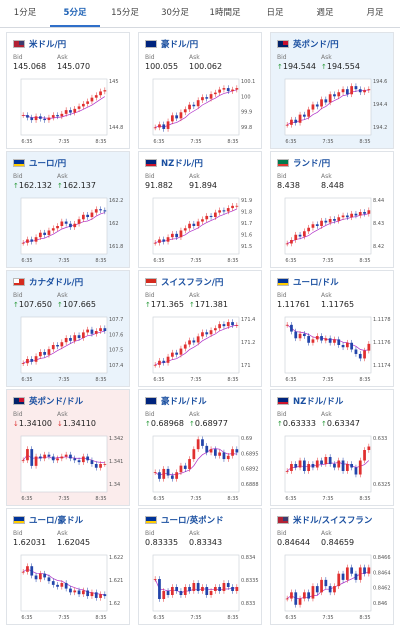  I want to click on bid-number: 8.438, so click(288, 185).